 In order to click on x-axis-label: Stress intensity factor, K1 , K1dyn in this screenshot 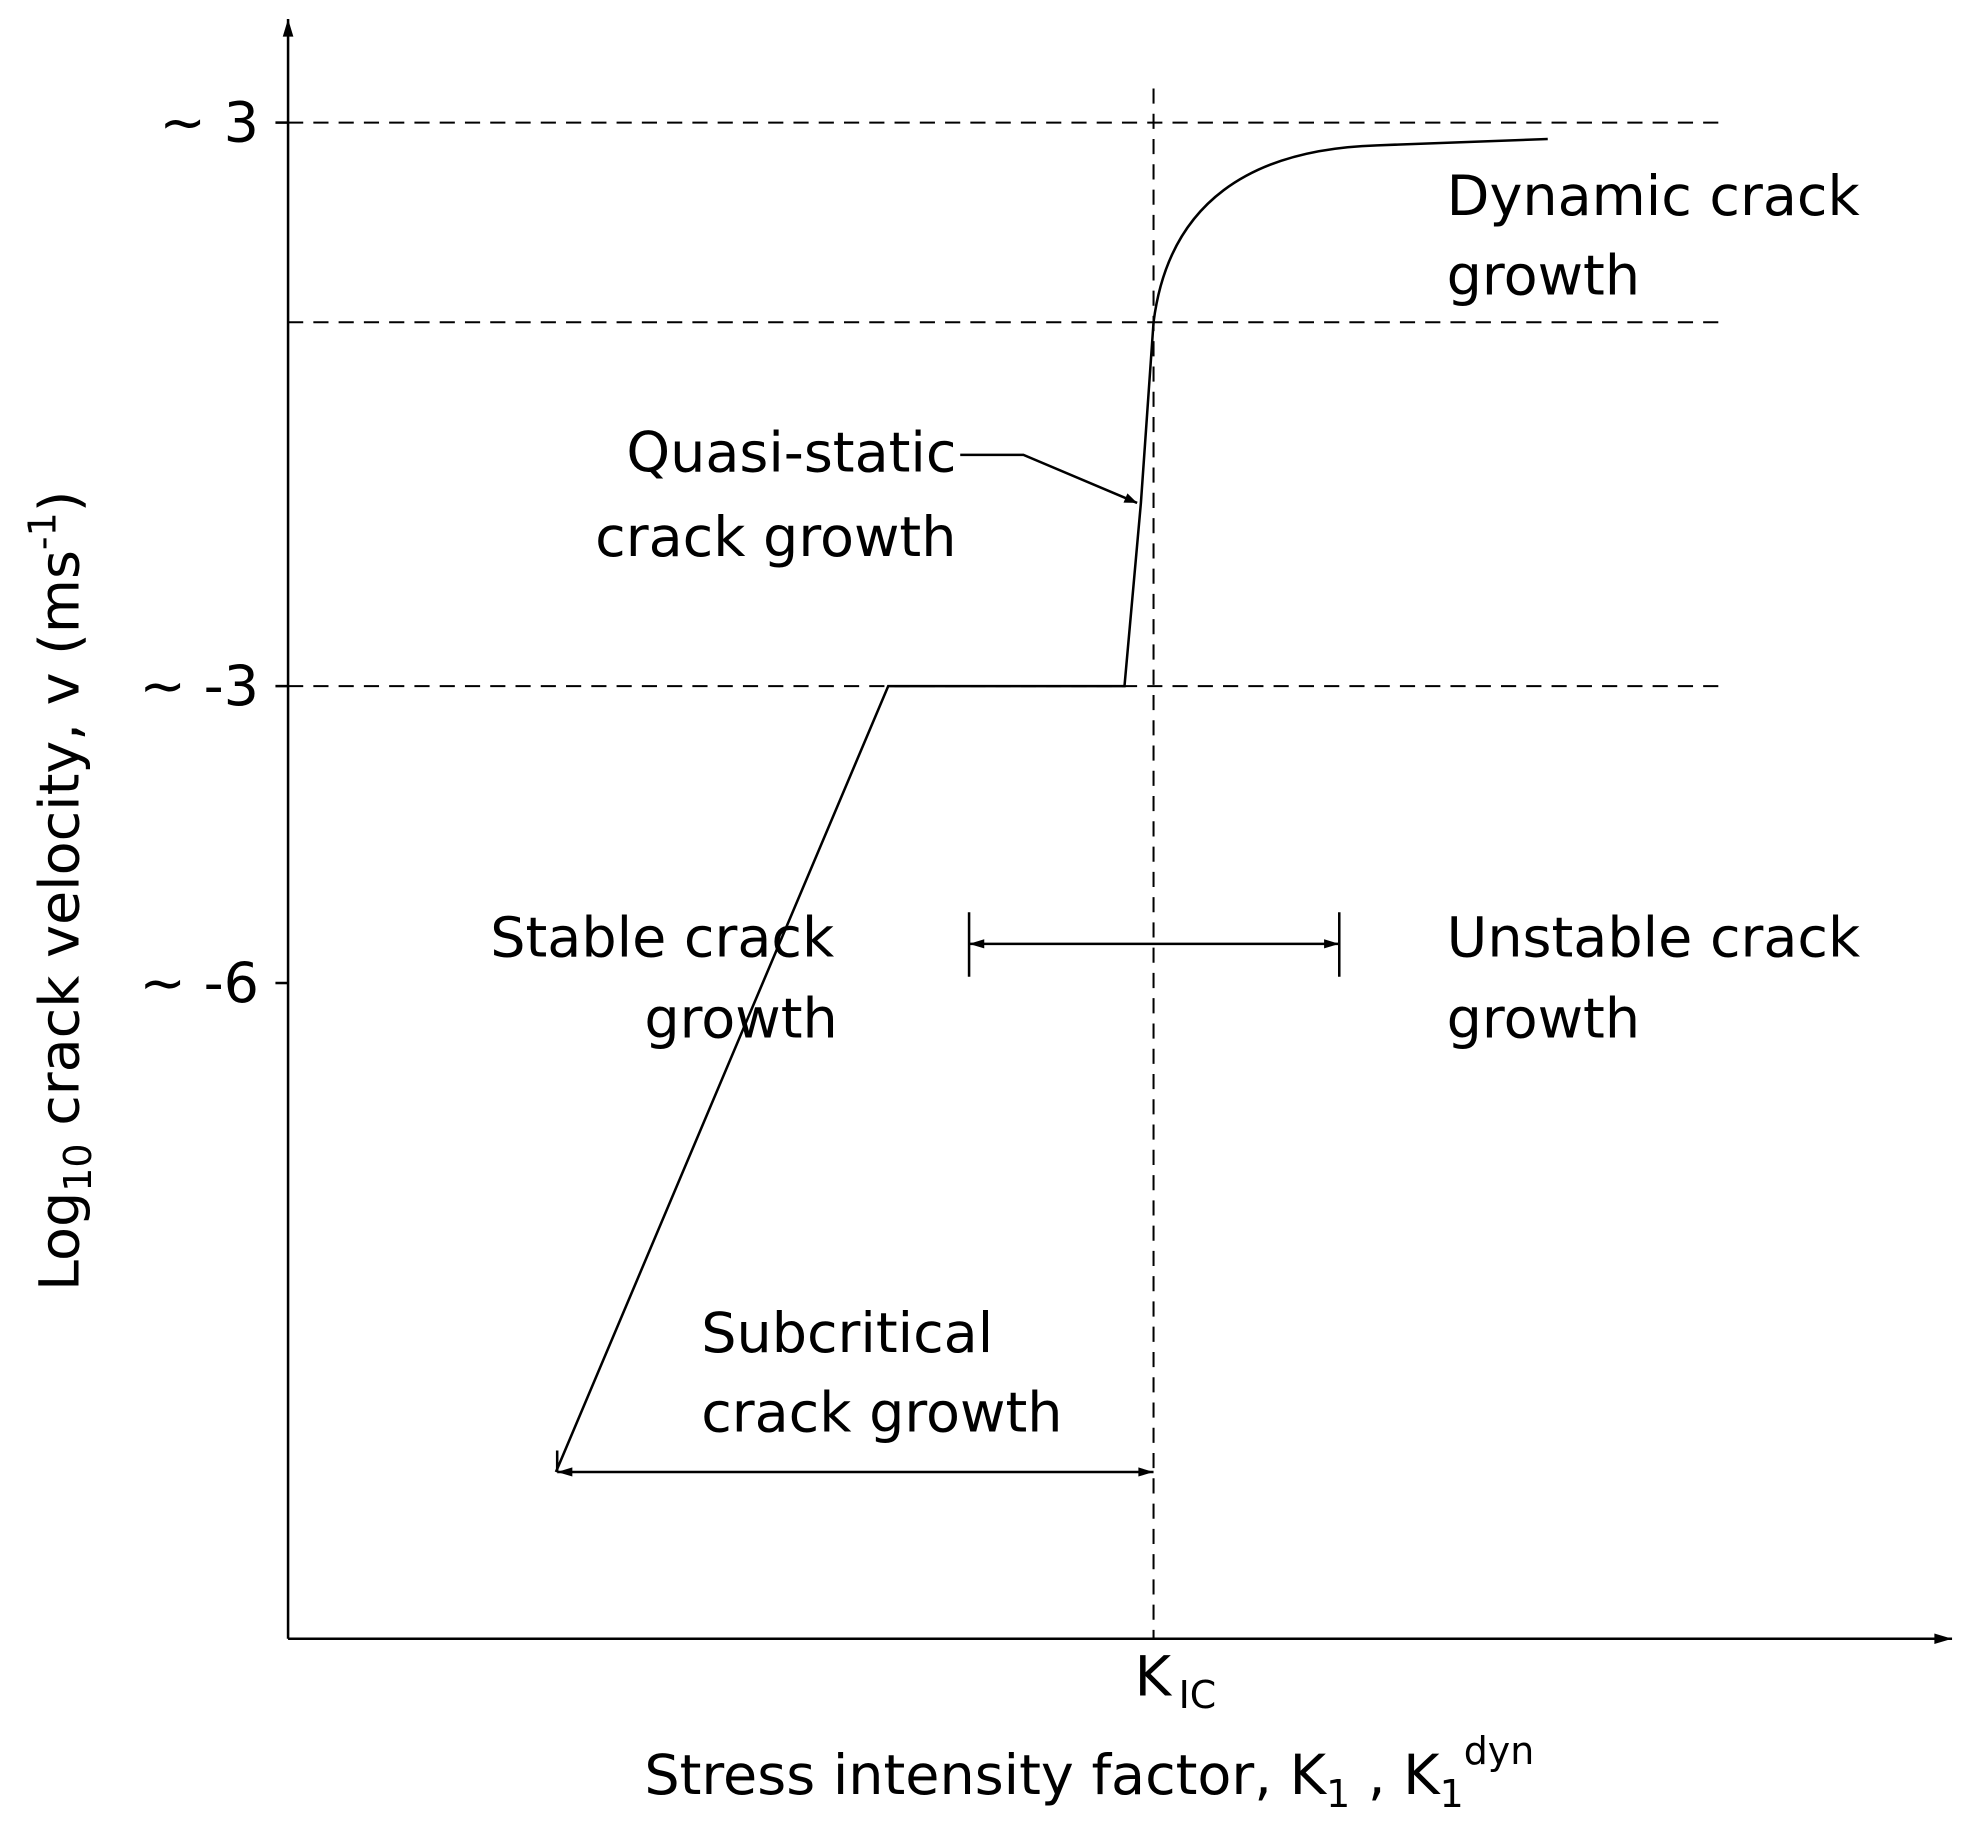, I will do `click(1089, 1772)`.